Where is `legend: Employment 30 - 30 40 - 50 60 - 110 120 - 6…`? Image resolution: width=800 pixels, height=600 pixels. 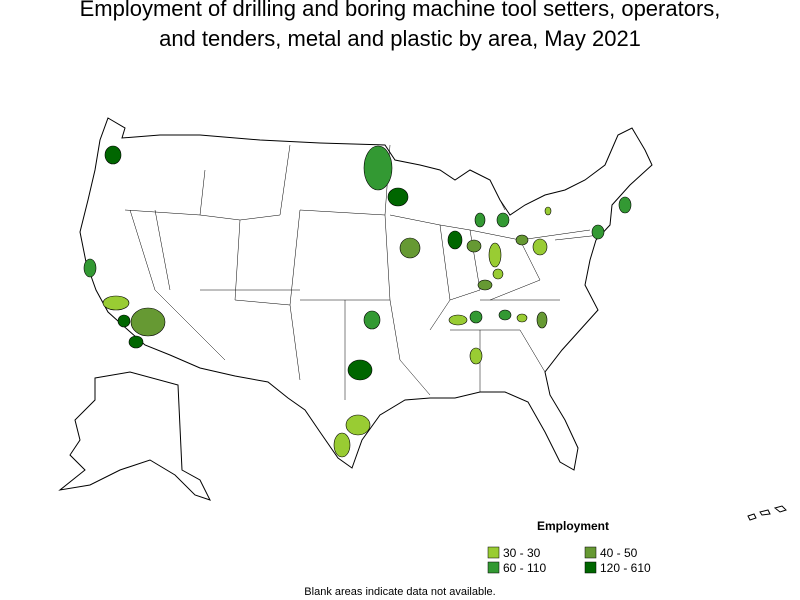 legend: Employment 30 - 30 40 - 50 60 - 110 120 - 6… is located at coordinates (569, 547).